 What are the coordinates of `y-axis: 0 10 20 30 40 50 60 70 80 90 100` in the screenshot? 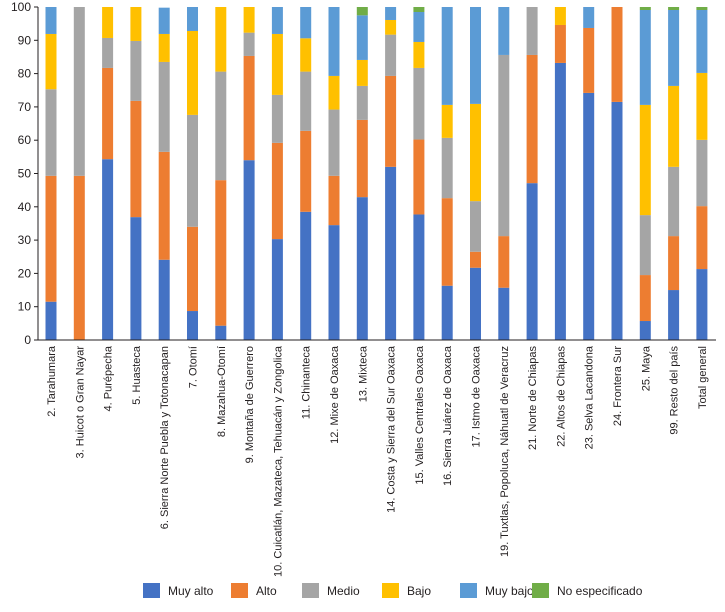 It's located at (25, 173).